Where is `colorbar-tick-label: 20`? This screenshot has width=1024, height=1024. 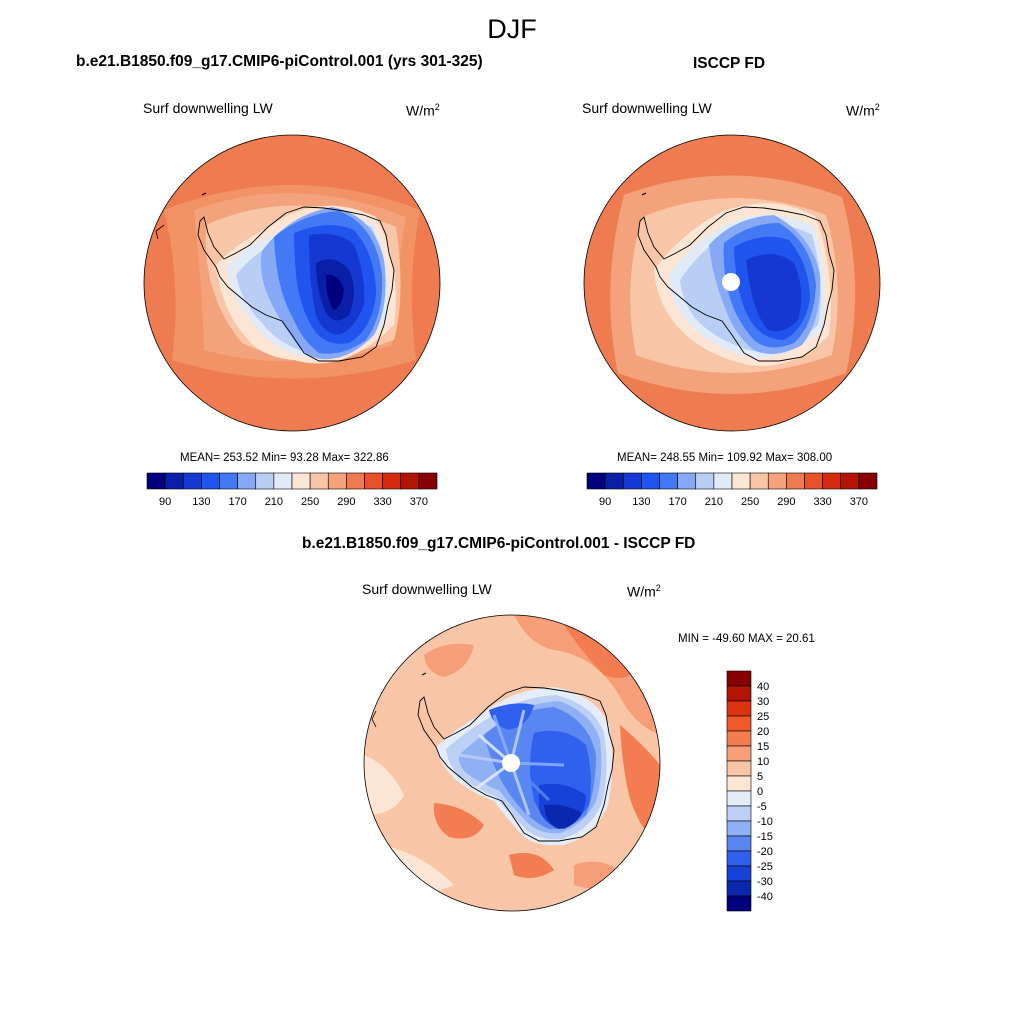 colorbar-tick-label: 20 is located at coordinates (763, 732).